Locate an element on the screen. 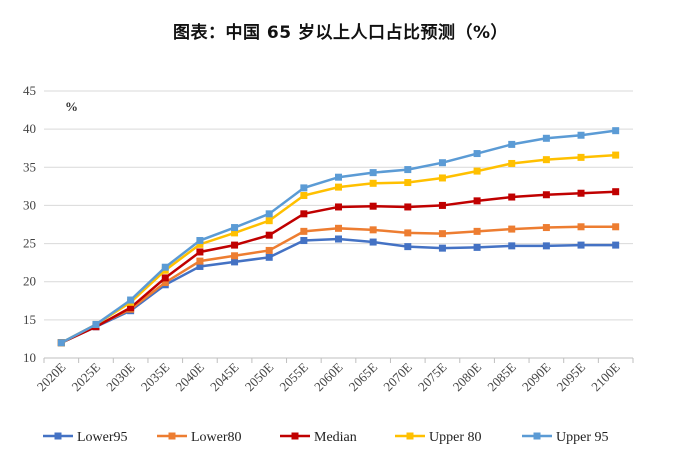 The height and width of the screenshot is (467, 681). x-tick-label: 2020E is located at coordinates (51, 376).